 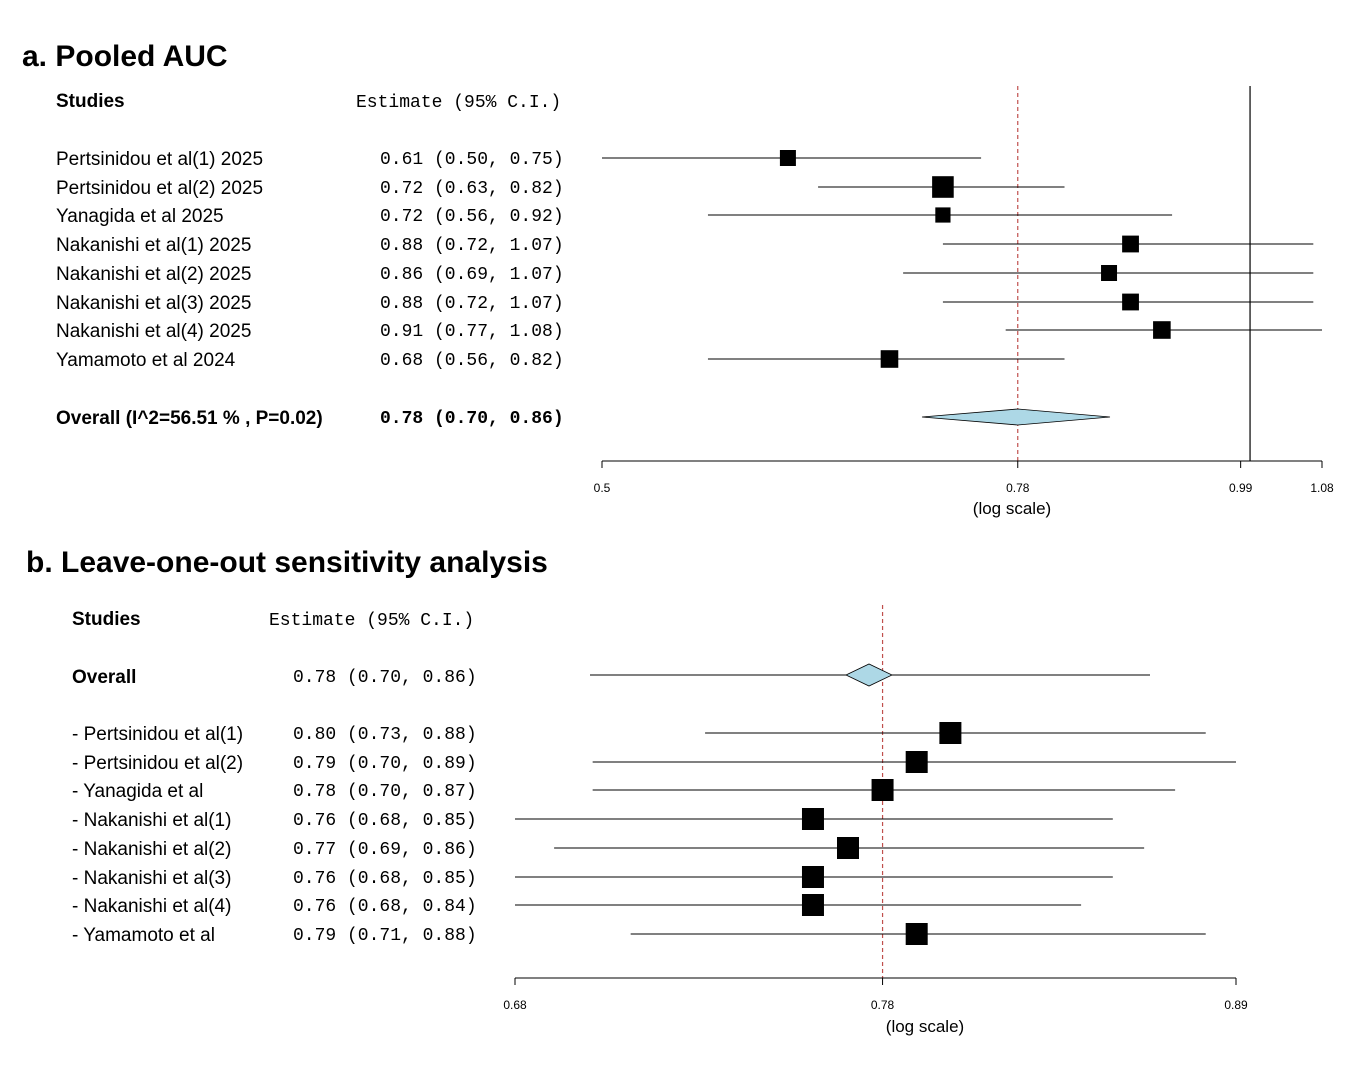 I want to click on panel-a-x-tick-label: 1.08, so click(x=1322, y=488).